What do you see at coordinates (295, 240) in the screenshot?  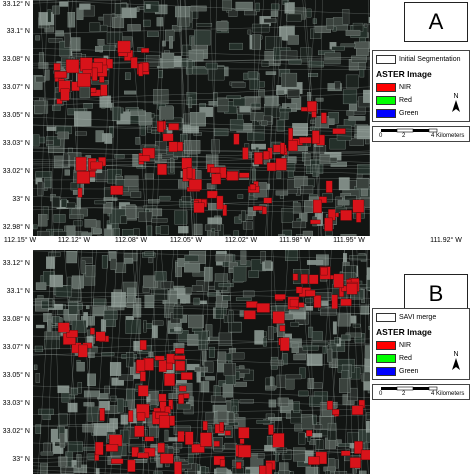 I see `lon-label: 111.98° W` at bounding box center [295, 240].